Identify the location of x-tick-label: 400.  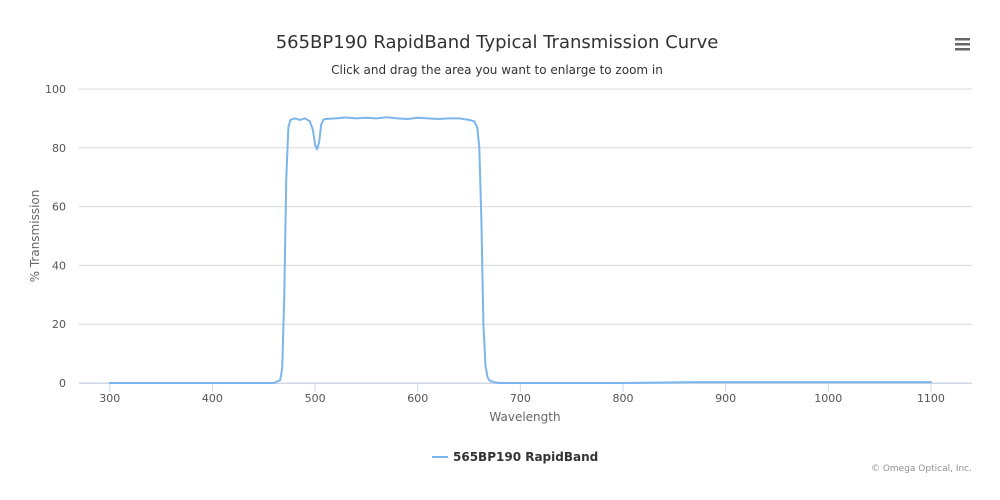
(212, 398).